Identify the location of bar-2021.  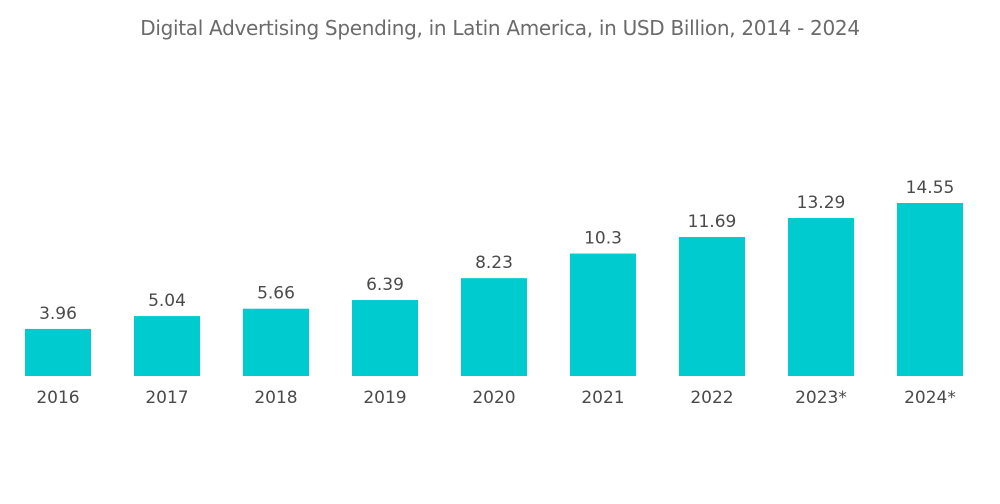
(603, 314).